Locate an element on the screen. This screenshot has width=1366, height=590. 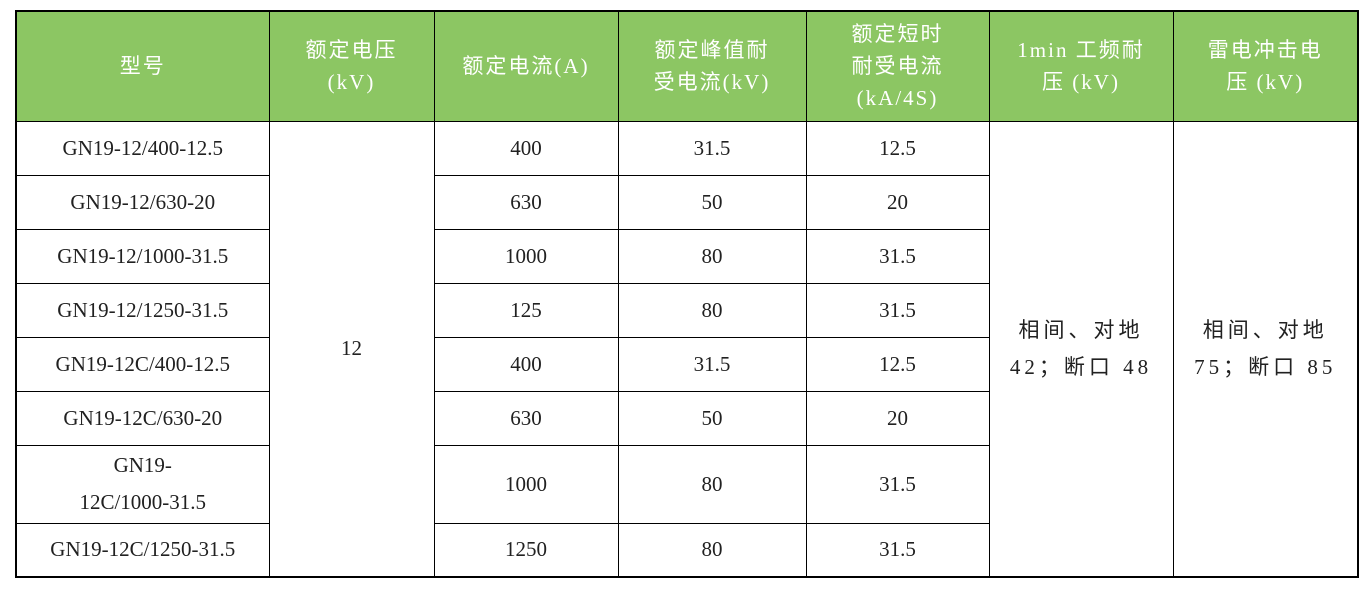
header-power-frequency-withstand: 1min 工频耐 压 (kV) is located at coordinates (1081, 66).